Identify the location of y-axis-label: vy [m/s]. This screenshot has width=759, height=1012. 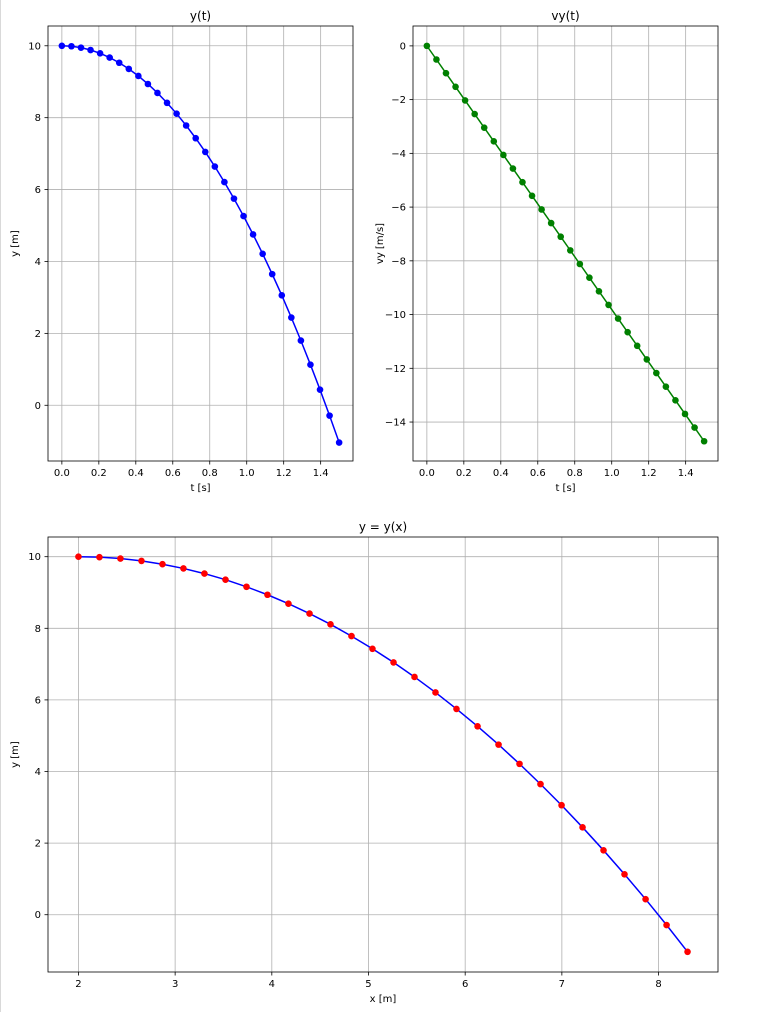
(380, 243).